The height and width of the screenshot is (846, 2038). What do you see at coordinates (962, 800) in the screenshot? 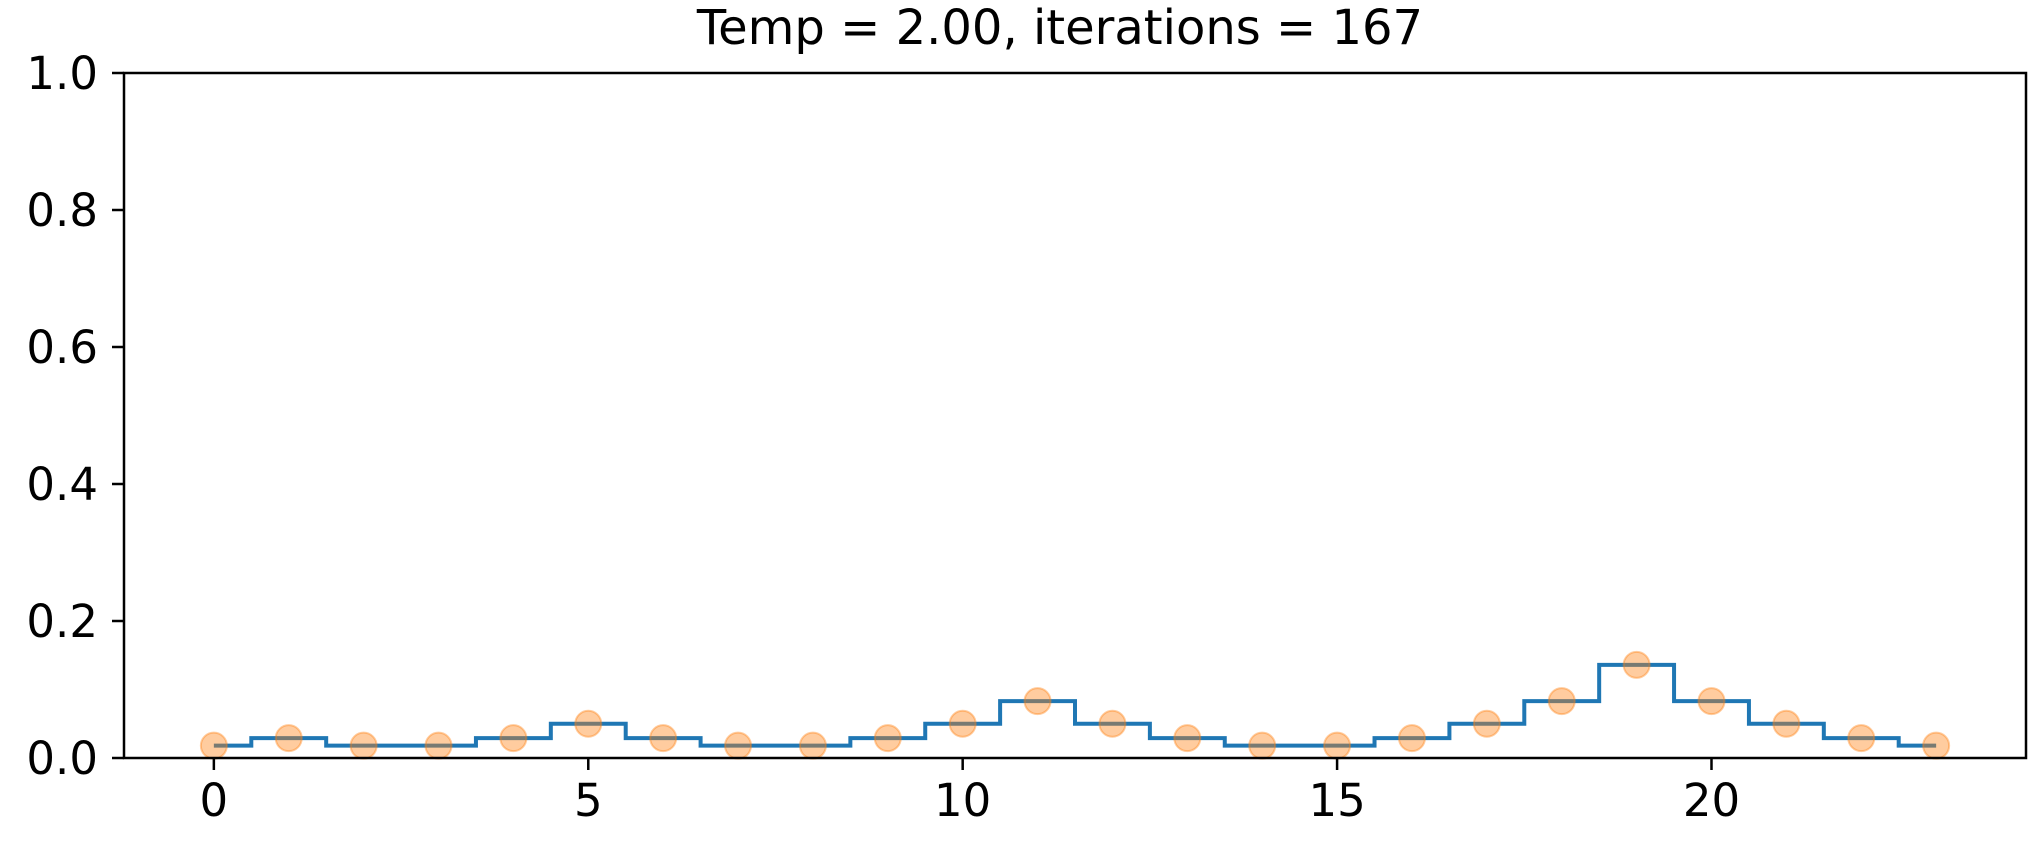
I see `x-tick-label: 10` at bounding box center [962, 800].